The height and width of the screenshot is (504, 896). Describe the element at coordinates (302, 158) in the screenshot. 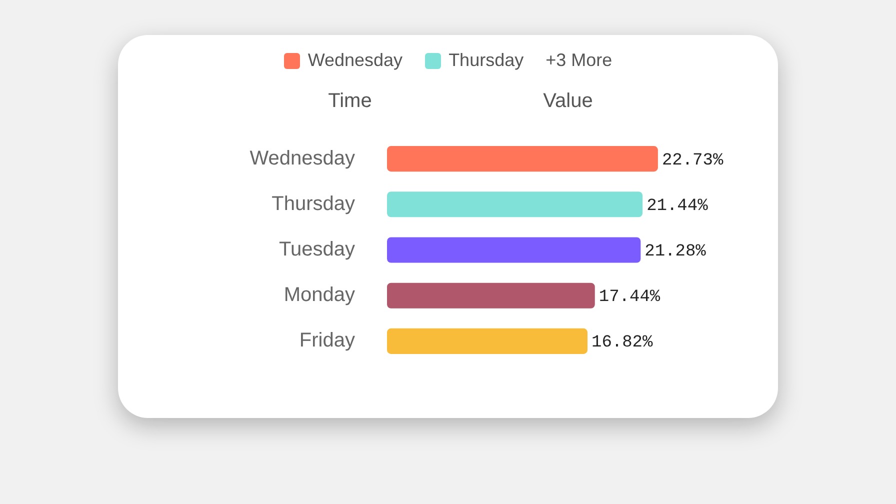

I see `y-tick-label: Wednesday` at that location.